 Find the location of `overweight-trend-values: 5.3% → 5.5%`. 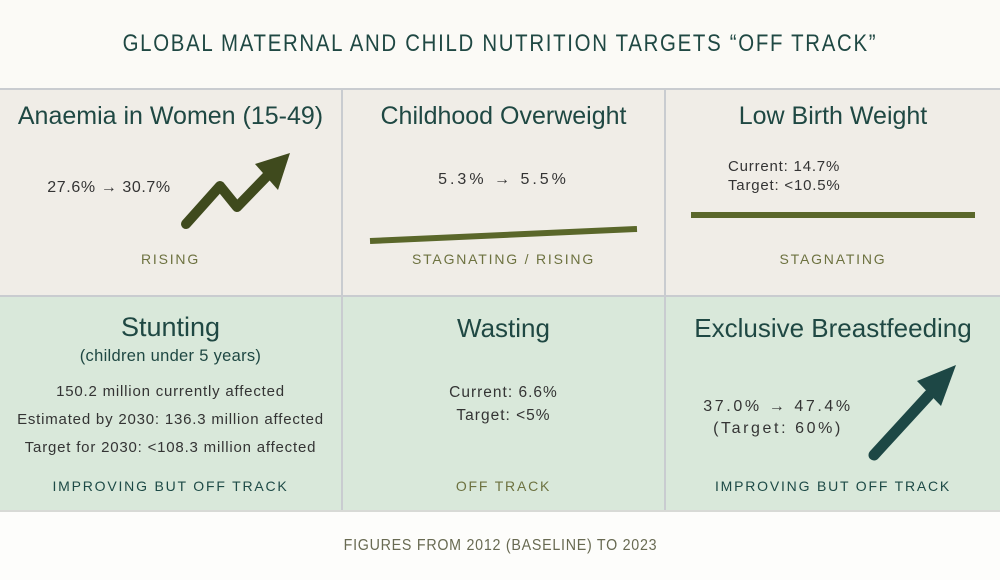

overweight-trend-values: 5.3% → 5.5% is located at coordinates (503, 179).